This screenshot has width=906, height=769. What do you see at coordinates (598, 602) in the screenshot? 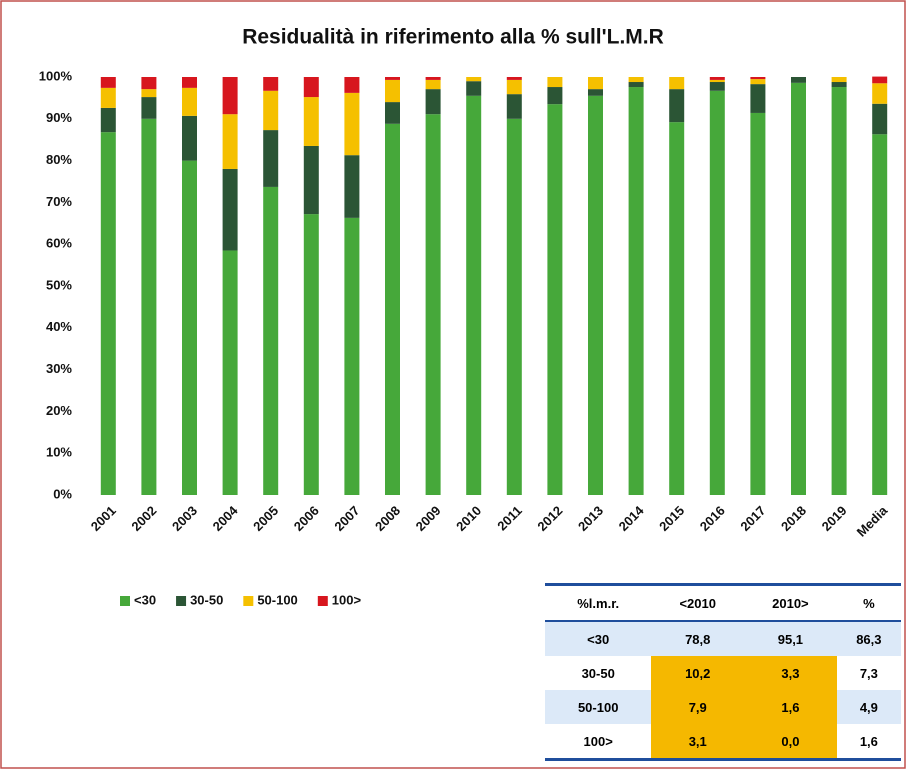
I see `table-header-cell: %l.m.r.` at bounding box center [598, 602].